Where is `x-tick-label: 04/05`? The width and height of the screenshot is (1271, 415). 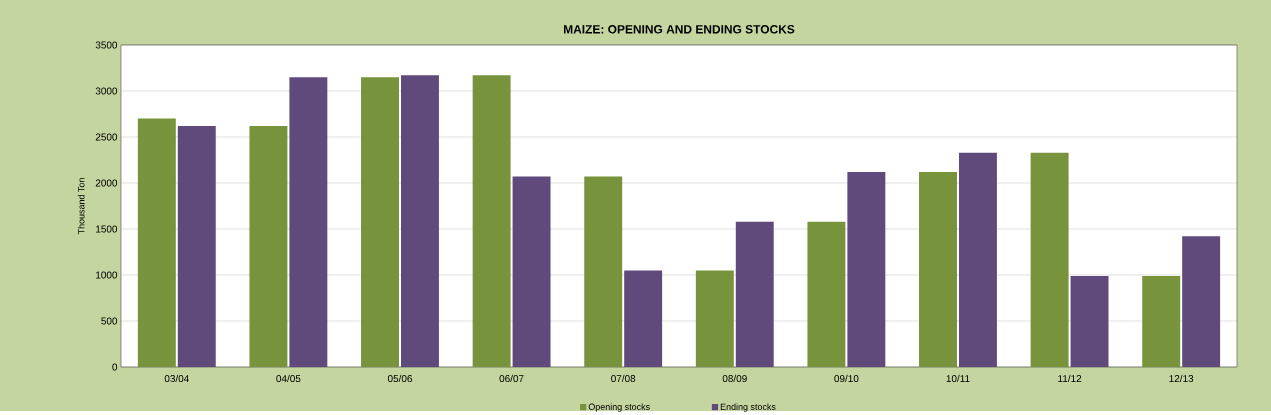
x-tick-label: 04/05 is located at coordinates (288, 378).